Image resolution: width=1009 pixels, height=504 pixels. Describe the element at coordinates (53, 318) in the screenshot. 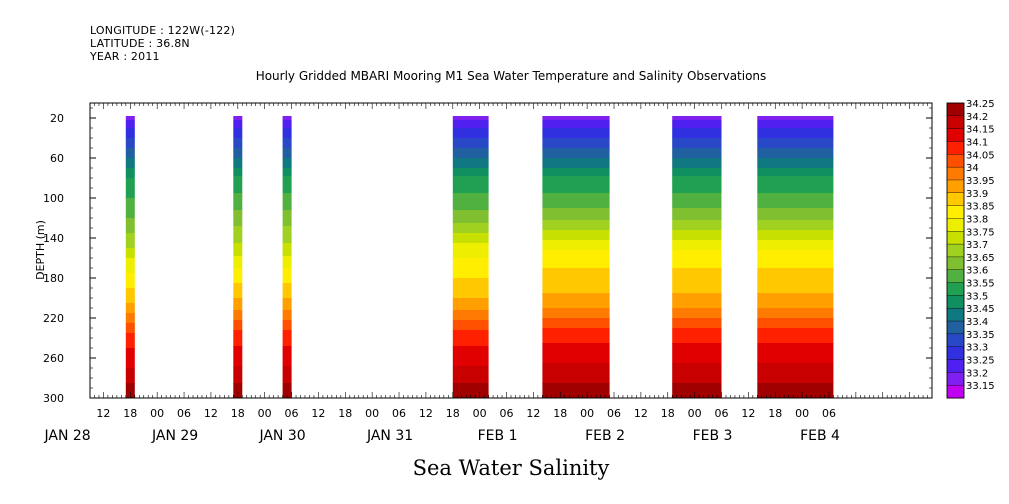

I see `y-tick-label: 220` at that location.